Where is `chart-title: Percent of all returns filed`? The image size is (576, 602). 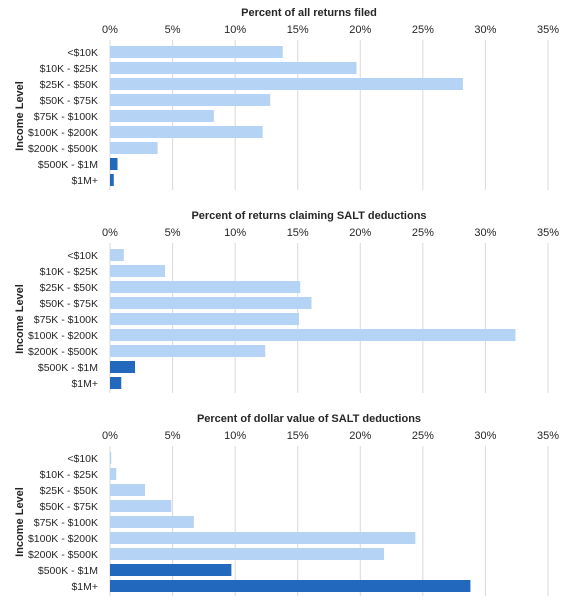 chart-title: Percent of all returns filed is located at coordinates (309, 13).